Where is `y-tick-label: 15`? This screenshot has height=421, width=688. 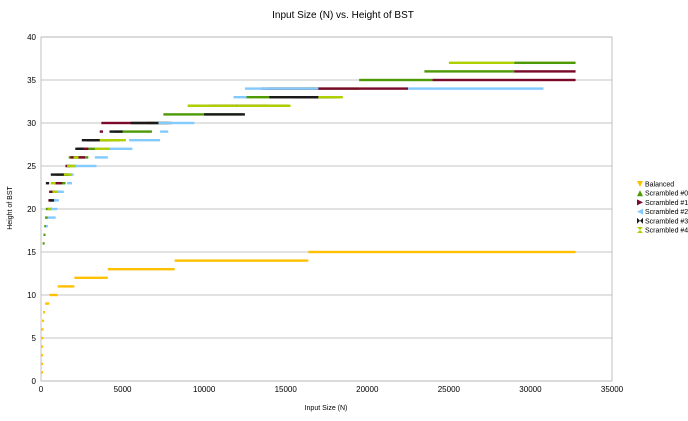 y-tick-label: 15 is located at coordinates (31, 252).